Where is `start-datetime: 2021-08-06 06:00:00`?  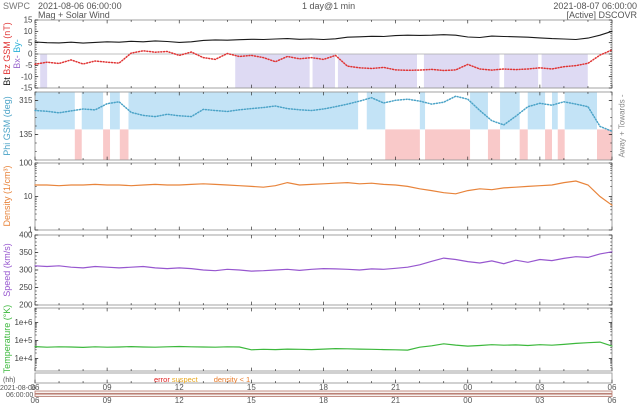
start-datetime: 2021-08-06 06:00:00 is located at coordinates (80, 6).